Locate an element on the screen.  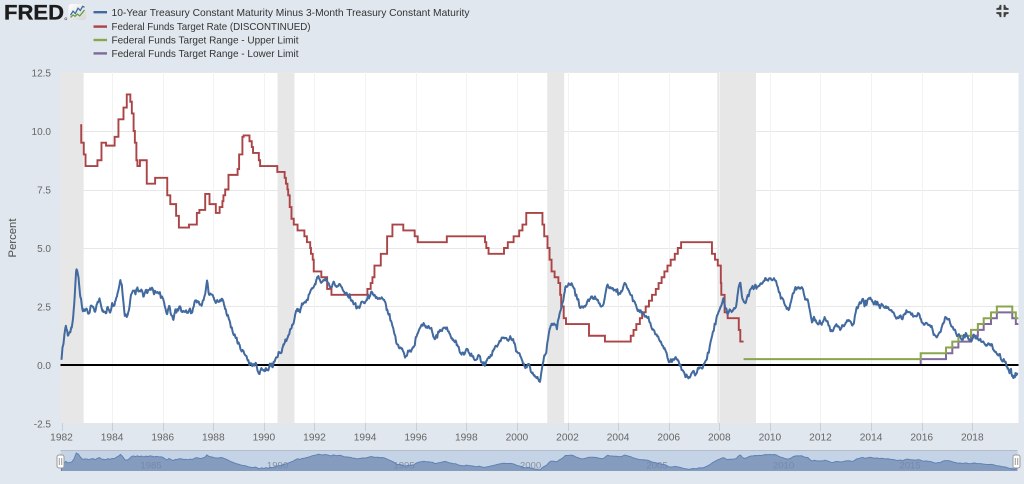
svg-text: 12.5 is located at coordinates (42, 73).